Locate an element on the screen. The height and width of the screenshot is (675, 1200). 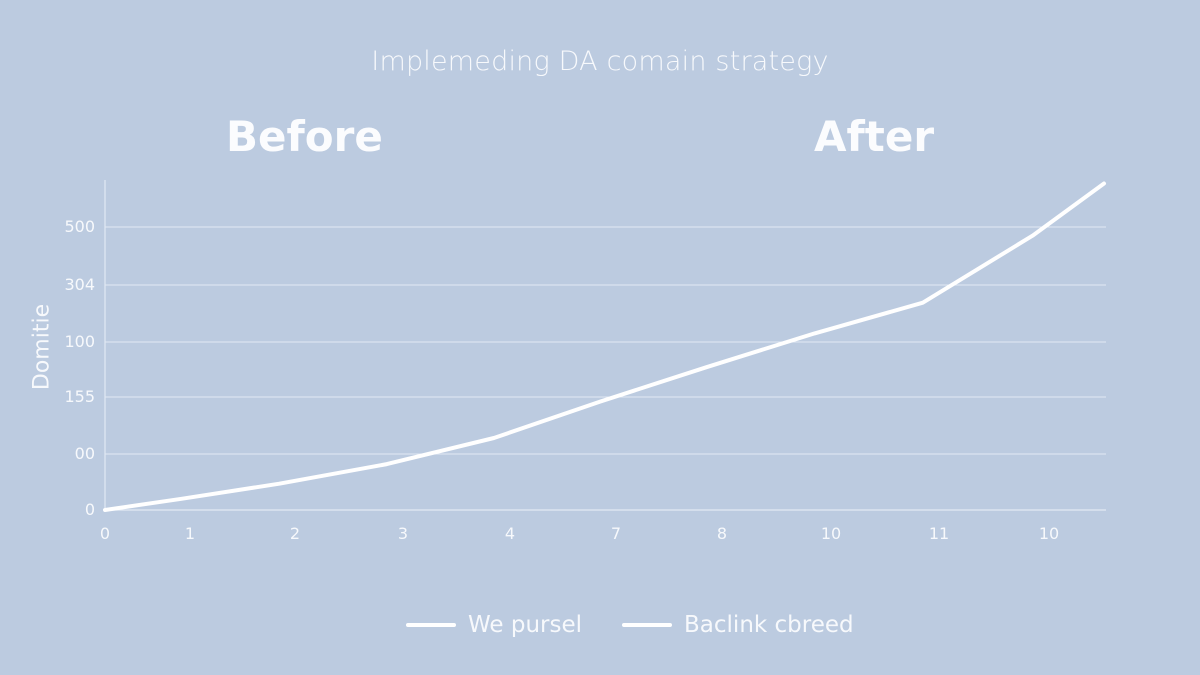
y-tick-label: 304 is located at coordinates (79, 284).